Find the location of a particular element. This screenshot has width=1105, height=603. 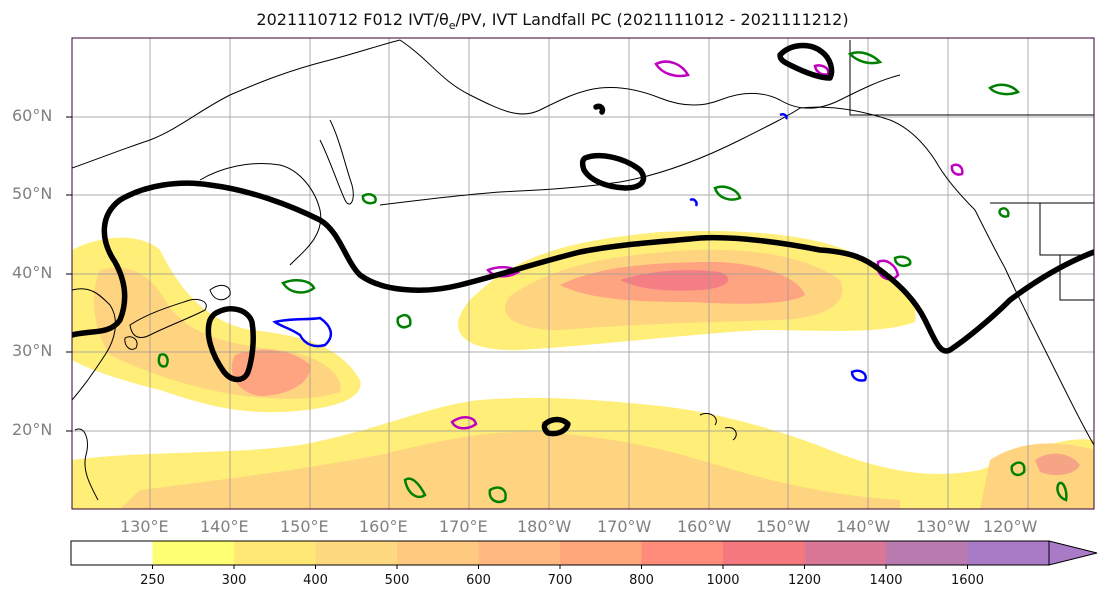

lon-label-160e: 160°E is located at coordinates (383, 526).